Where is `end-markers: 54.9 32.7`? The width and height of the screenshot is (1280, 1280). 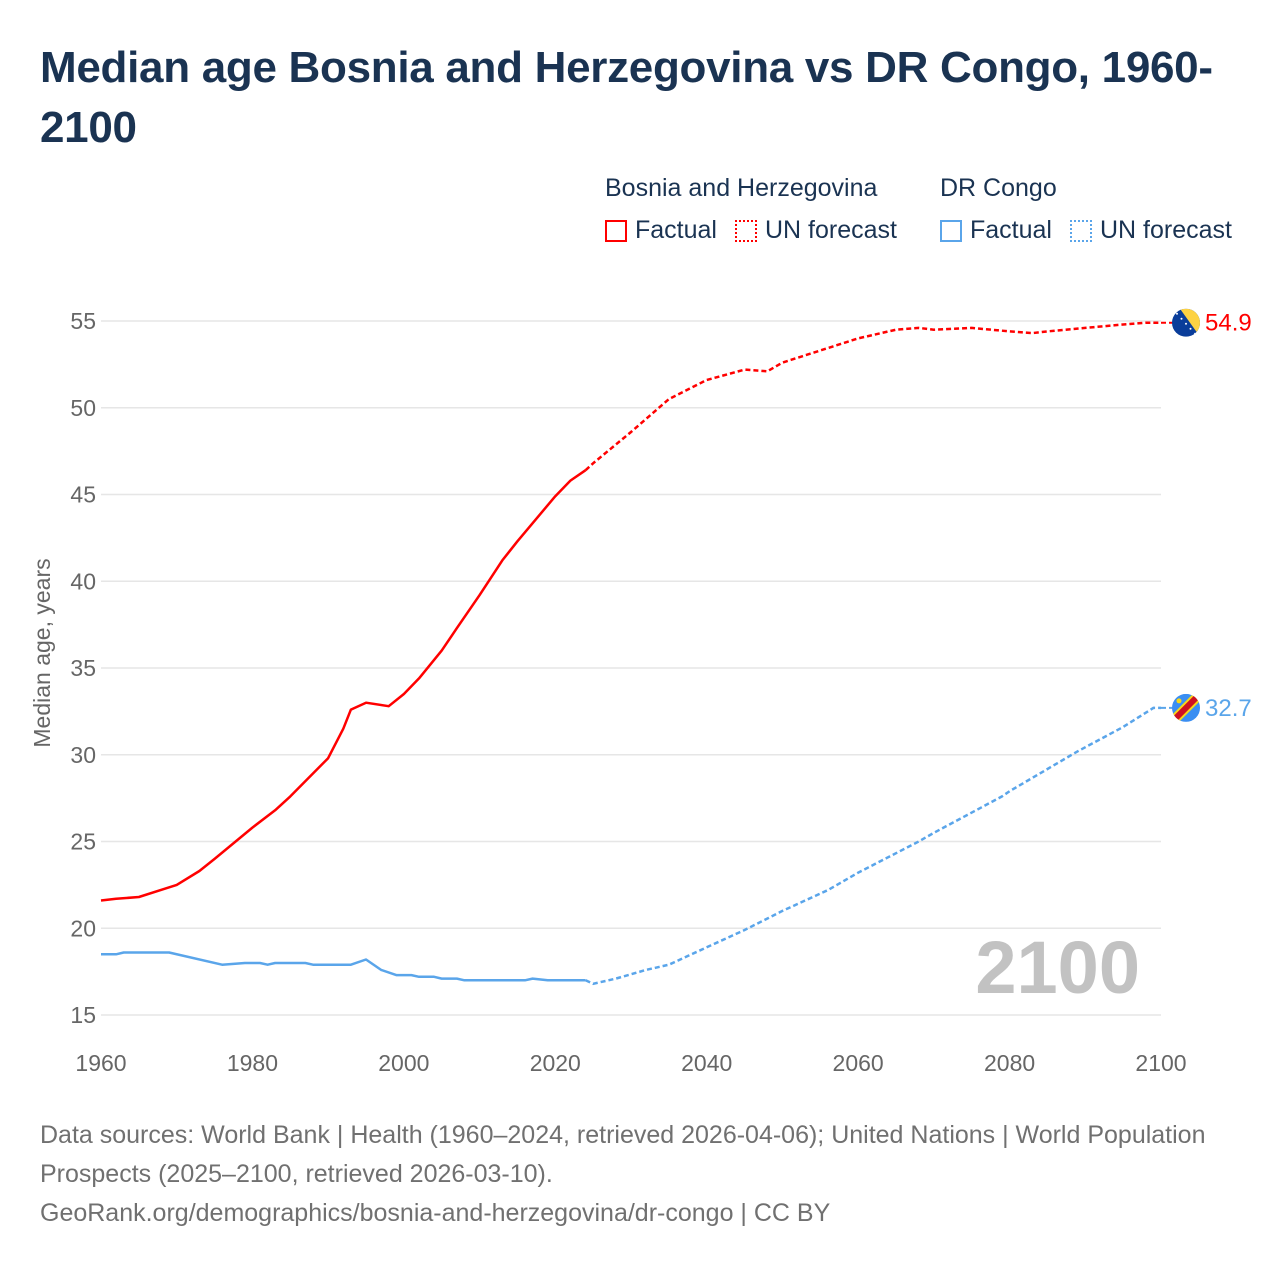 end-markers: 54.9 32.7 is located at coordinates (1206, 515).